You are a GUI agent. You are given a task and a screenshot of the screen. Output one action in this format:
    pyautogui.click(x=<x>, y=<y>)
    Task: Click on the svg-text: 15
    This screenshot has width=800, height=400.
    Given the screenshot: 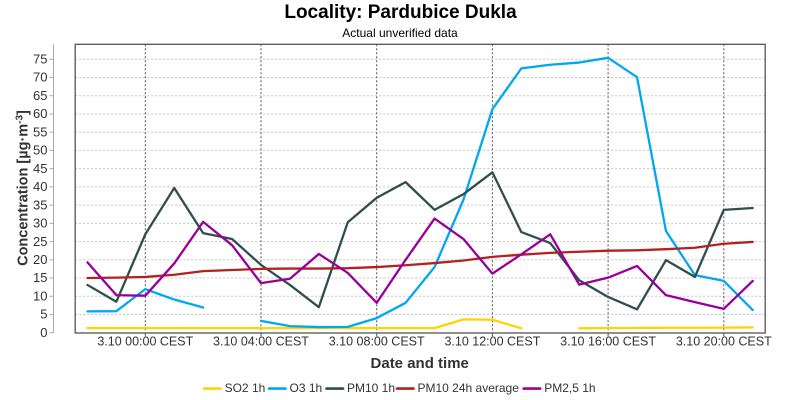 What is the action you would take?
    pyautogui.click(x=40, y=277)
    